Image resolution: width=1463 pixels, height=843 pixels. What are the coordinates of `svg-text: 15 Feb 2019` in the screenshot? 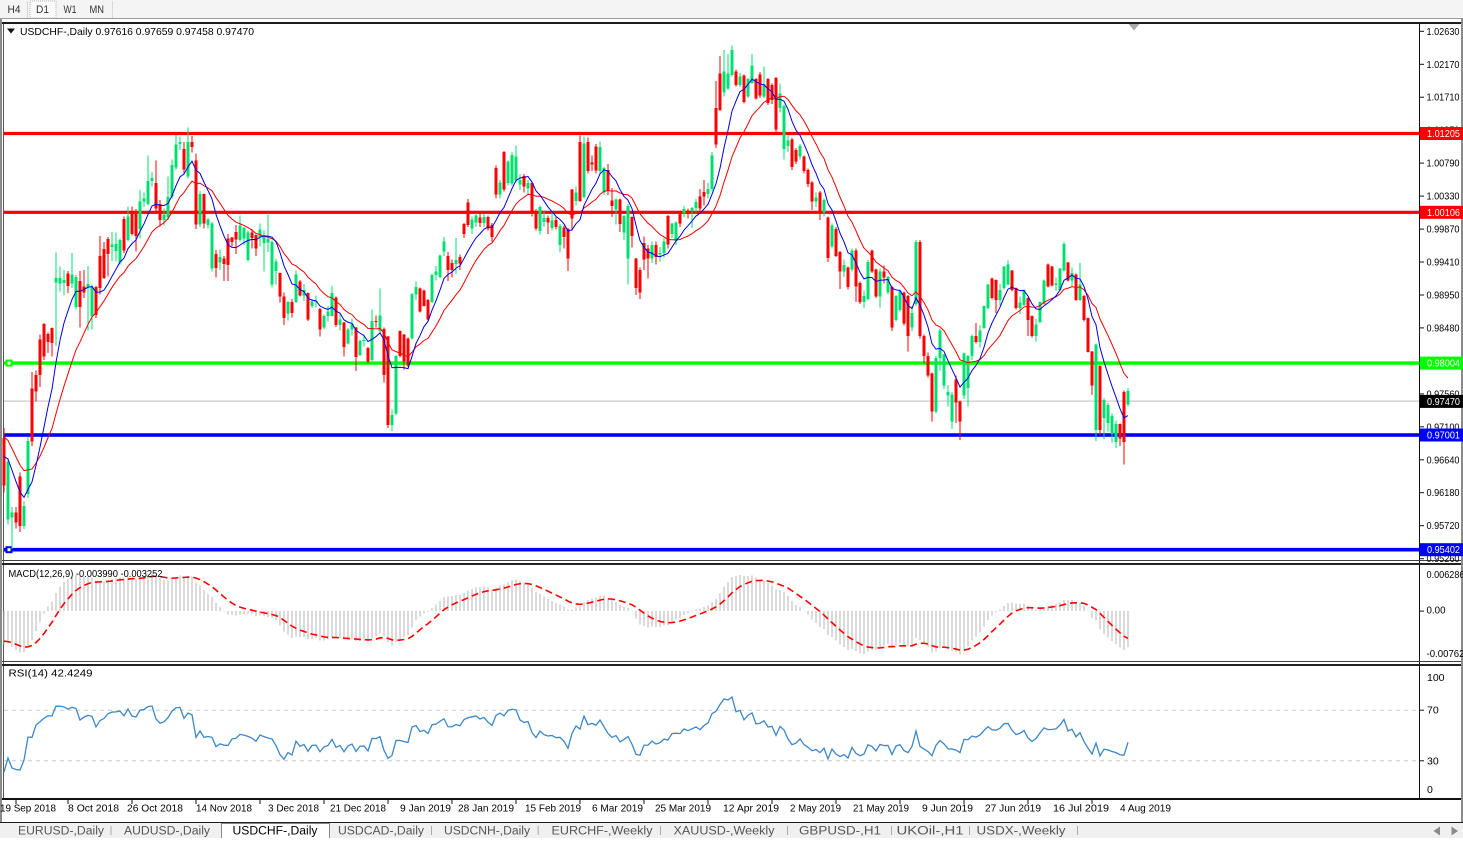 It's located at (553, 809).